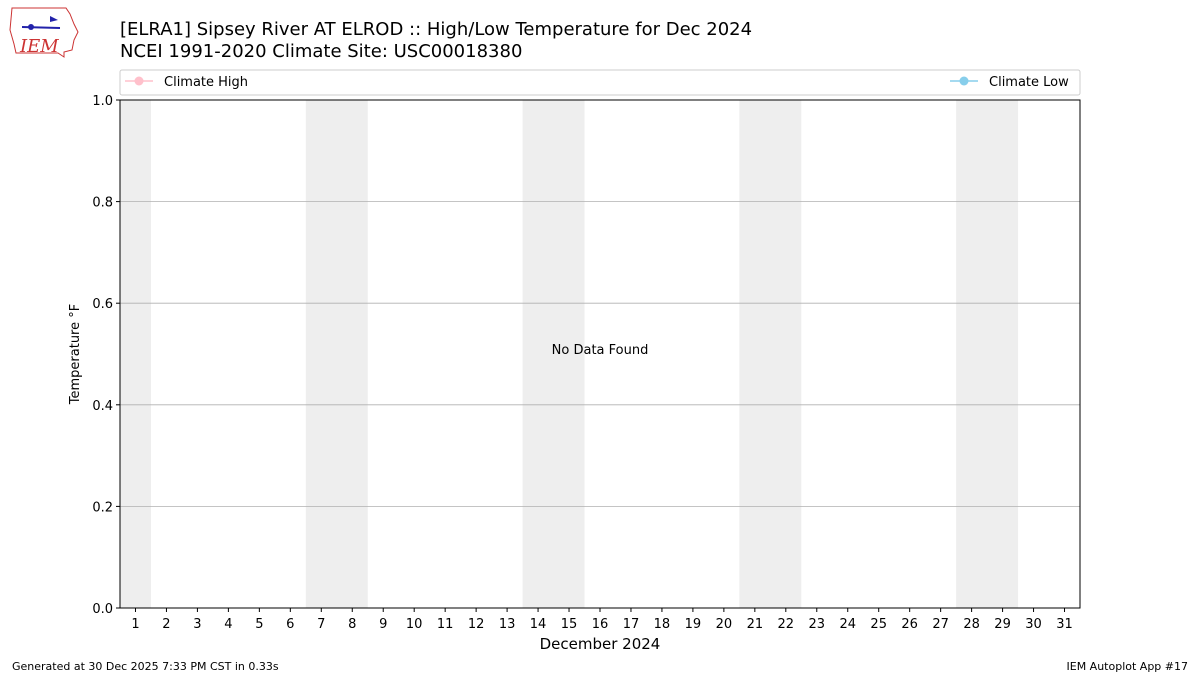 Image resolution: width=1200 pixels, height=675 pixels. I want to click on x-tick-label: 25, so click(878, 624).